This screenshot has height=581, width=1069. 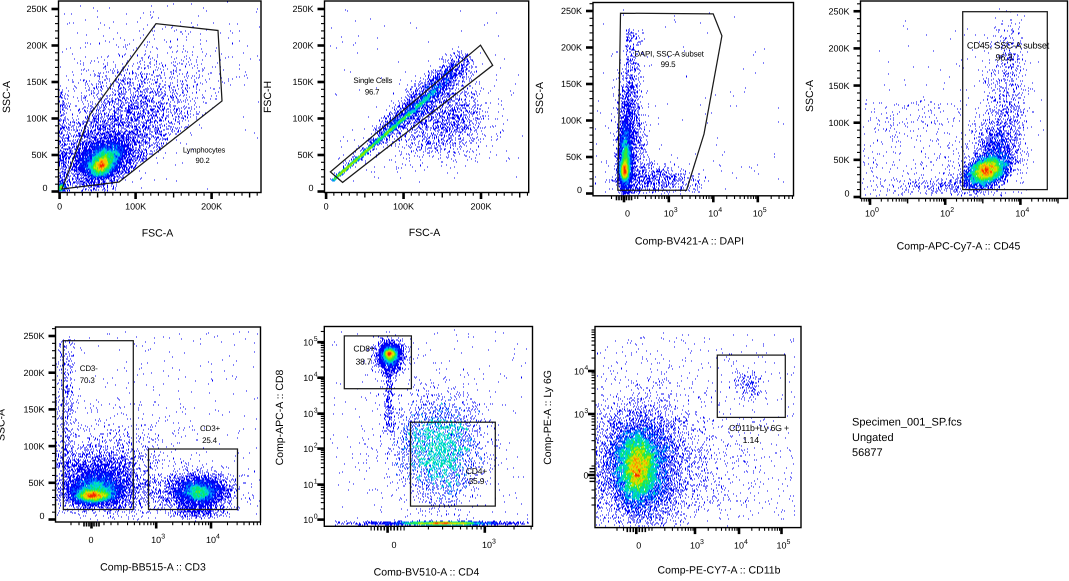 What do you see at coordinates (316, 482) in the screenshot?
I see `svg-text: 1` at bounding box center [316, 482].